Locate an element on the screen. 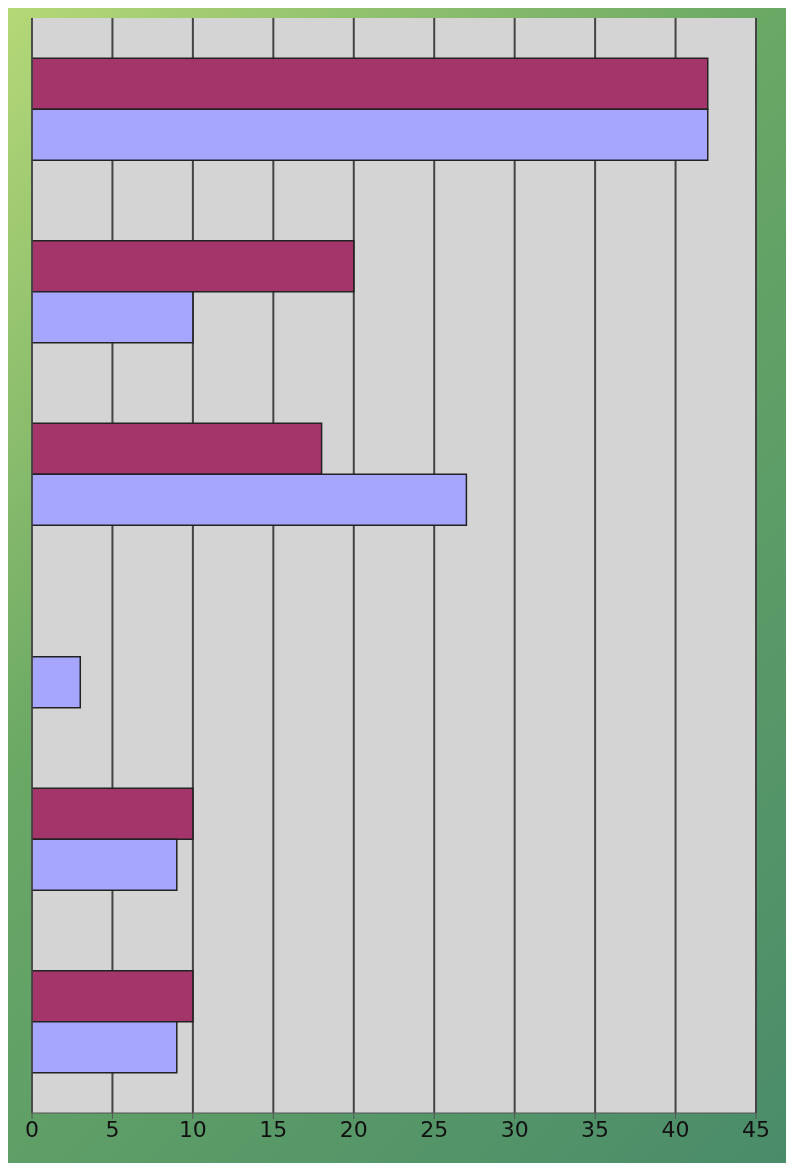 The width and height of the screenshot is (794, 1171). bar is located at coordinates (57, 682).